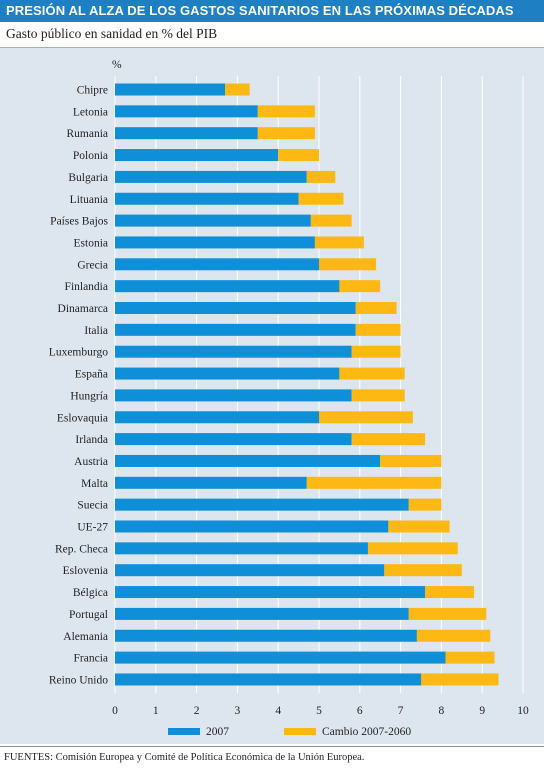 The width and height of the screenshot is (544, 770). What do you see at coordinates (88, 615) in the screenshot?
I see `category-label: Portugal` at bounding box center [88, 615].